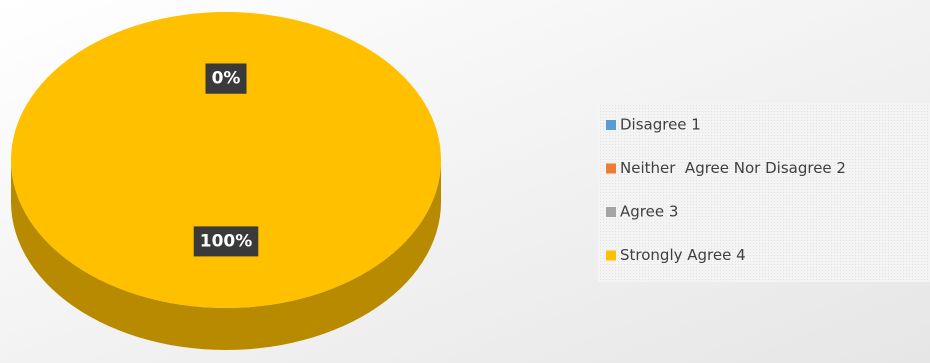 The image size is (930, 363). What do you see at coordinates (733, 168) in the screenshot?
I see `legend-label: Neither Agree Nor Disagree 2` at bounding box center [733, 168].